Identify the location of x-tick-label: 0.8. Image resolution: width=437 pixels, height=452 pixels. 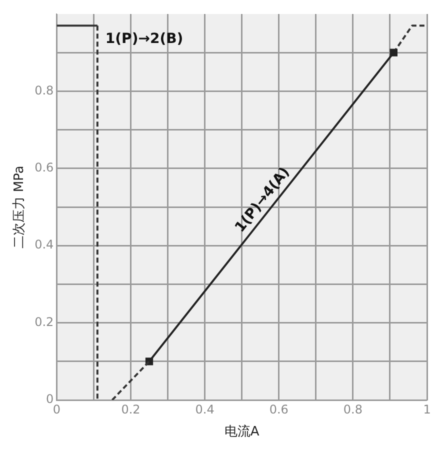
(352, 409).